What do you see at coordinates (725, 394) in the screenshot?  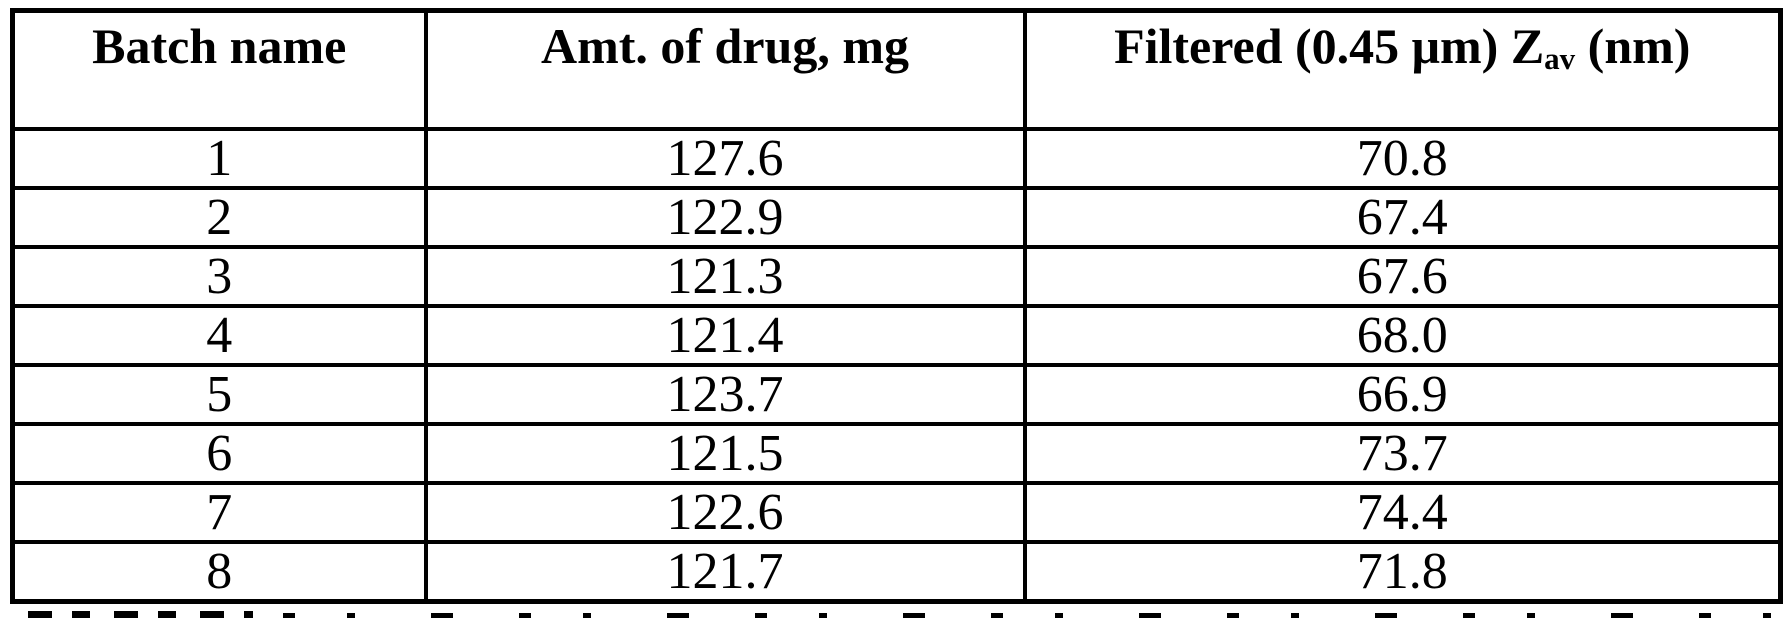 I see `drug-amount-cell: 123.7` at bounding box center [725, 394].